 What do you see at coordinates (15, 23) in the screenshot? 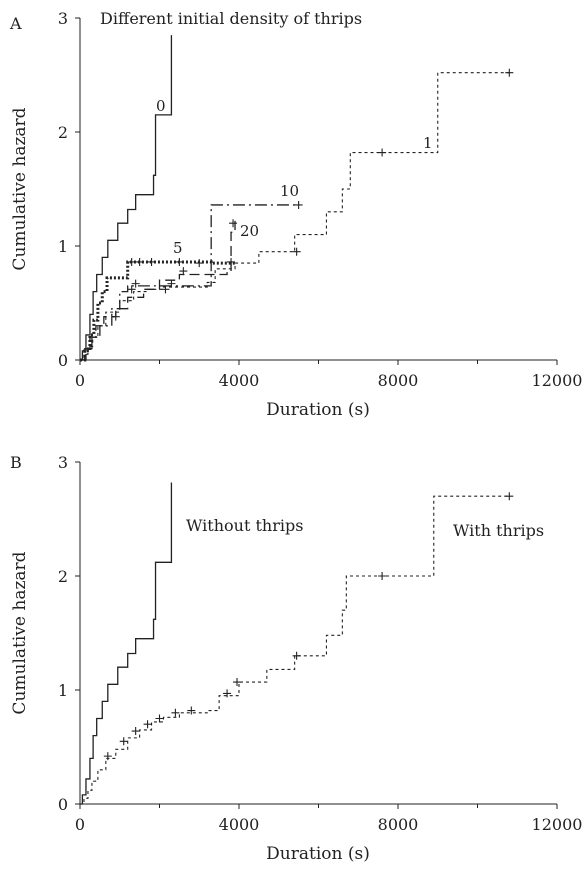
I see `panel-label: A` at bounding box center [15, 23].